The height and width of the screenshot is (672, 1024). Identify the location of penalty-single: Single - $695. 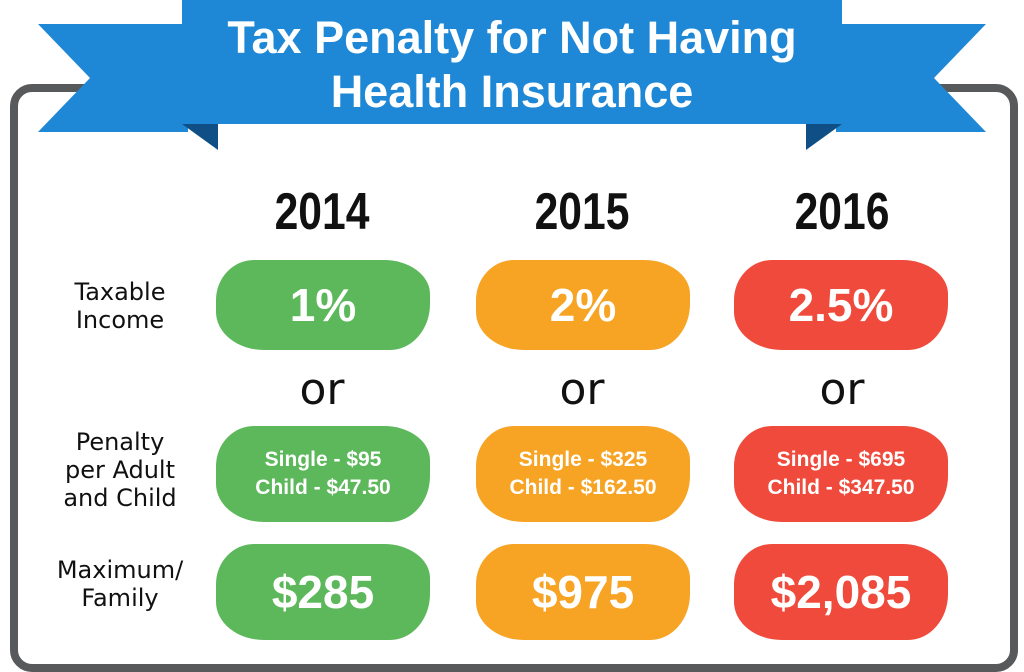
(841, 459).